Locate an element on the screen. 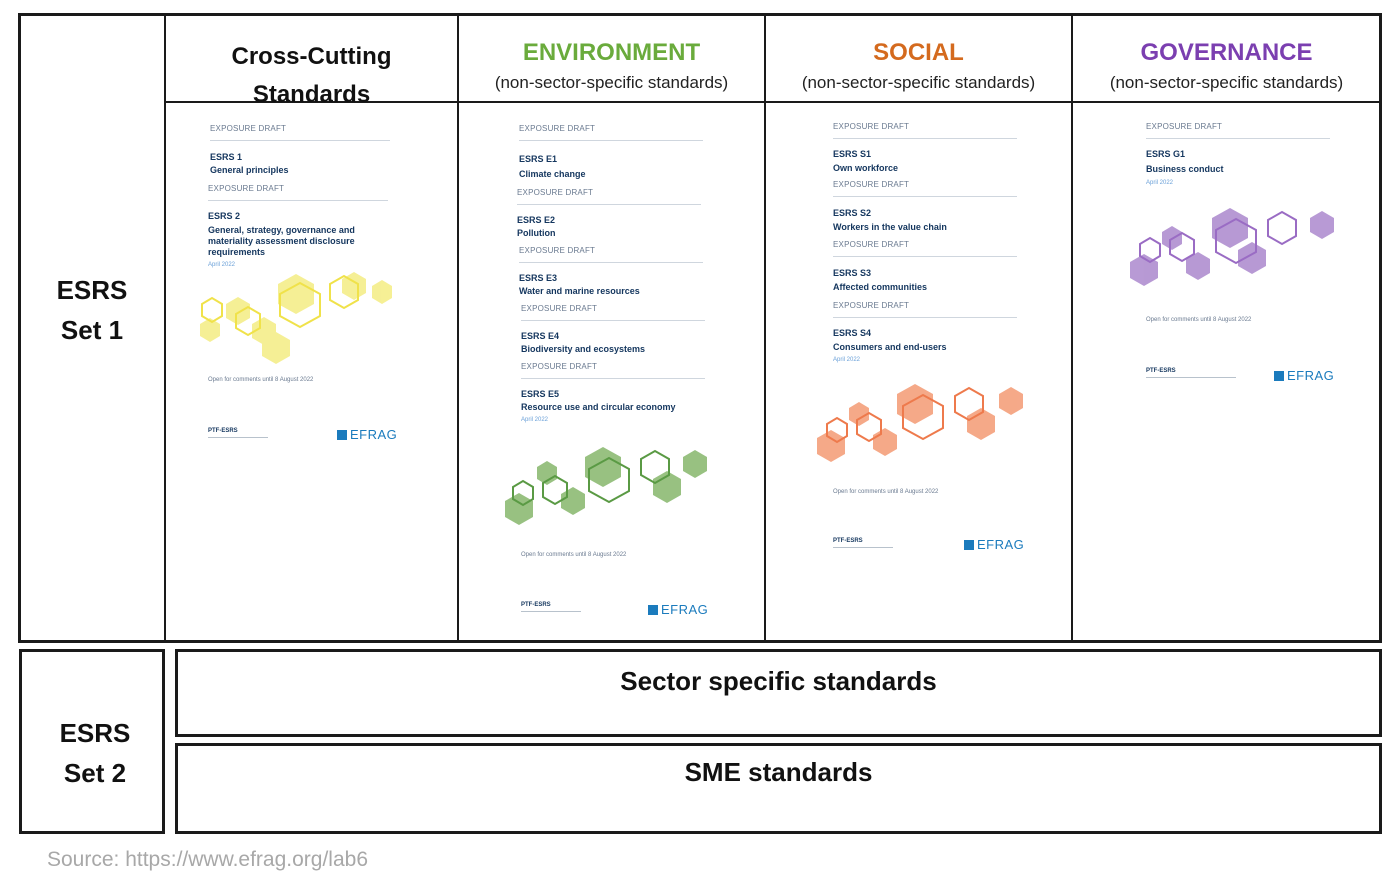 The image size is (1400, 887). standard-code: ESRS S3 is located at coordinates (852, 273).